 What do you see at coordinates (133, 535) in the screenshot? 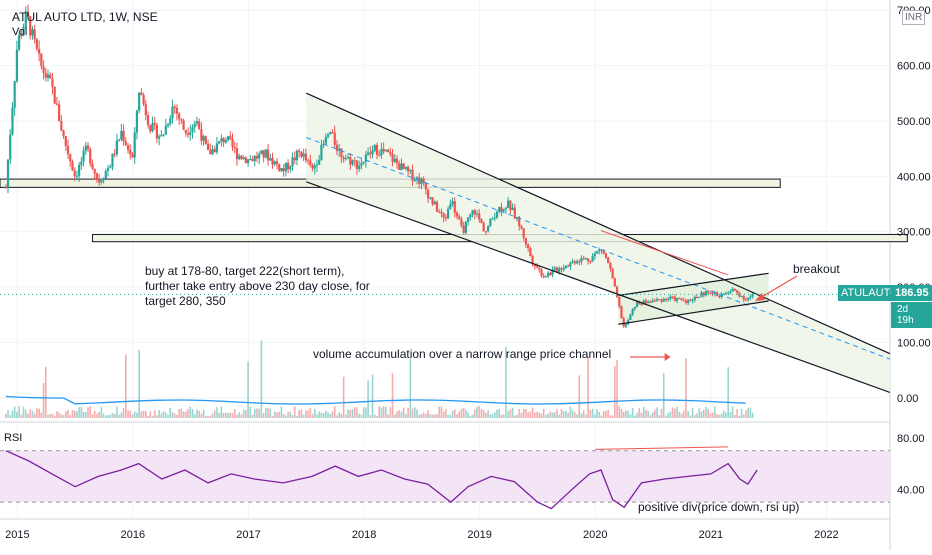
I see `time-axis-label: 2016` at bounding box center [133, 535].